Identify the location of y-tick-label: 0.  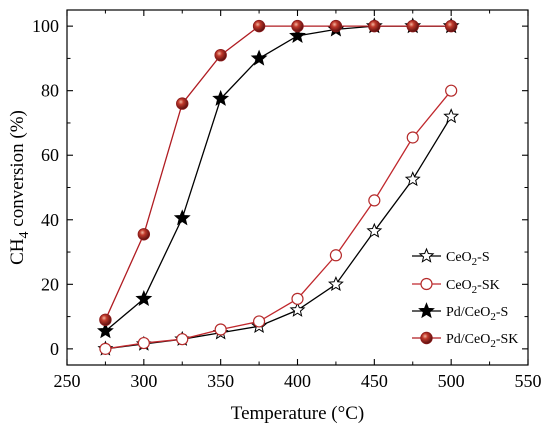
(54, 349).